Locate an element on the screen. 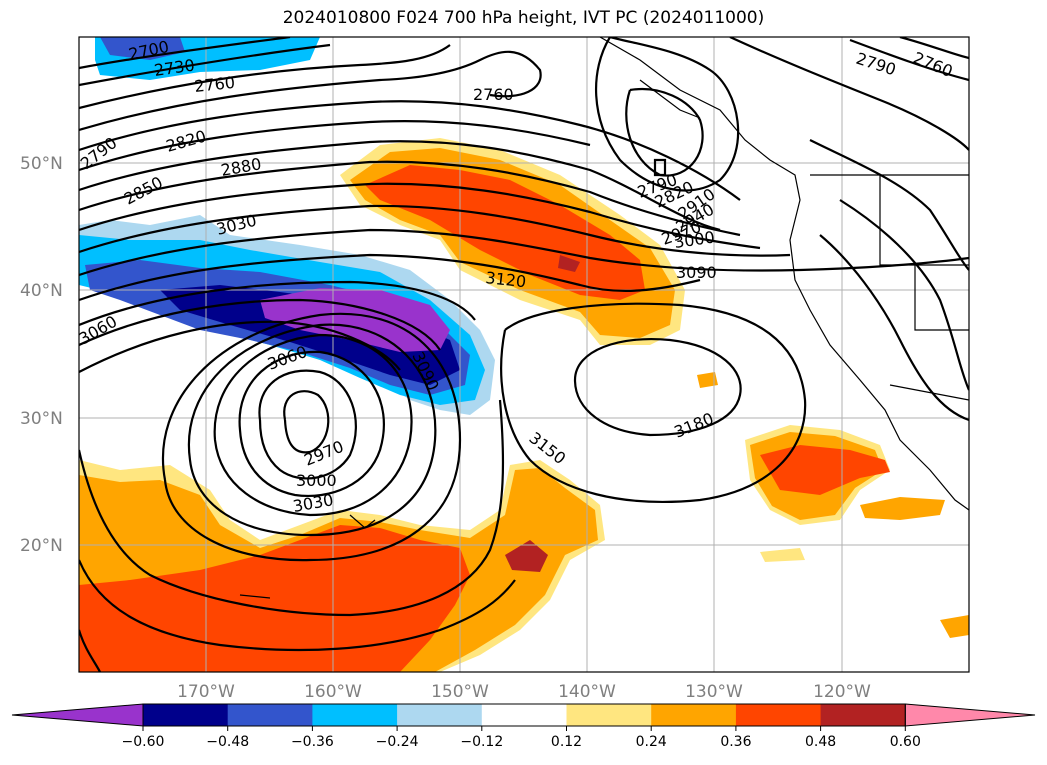  colorbar-tick-label: 0.12 is located at coordinates (566, 742).